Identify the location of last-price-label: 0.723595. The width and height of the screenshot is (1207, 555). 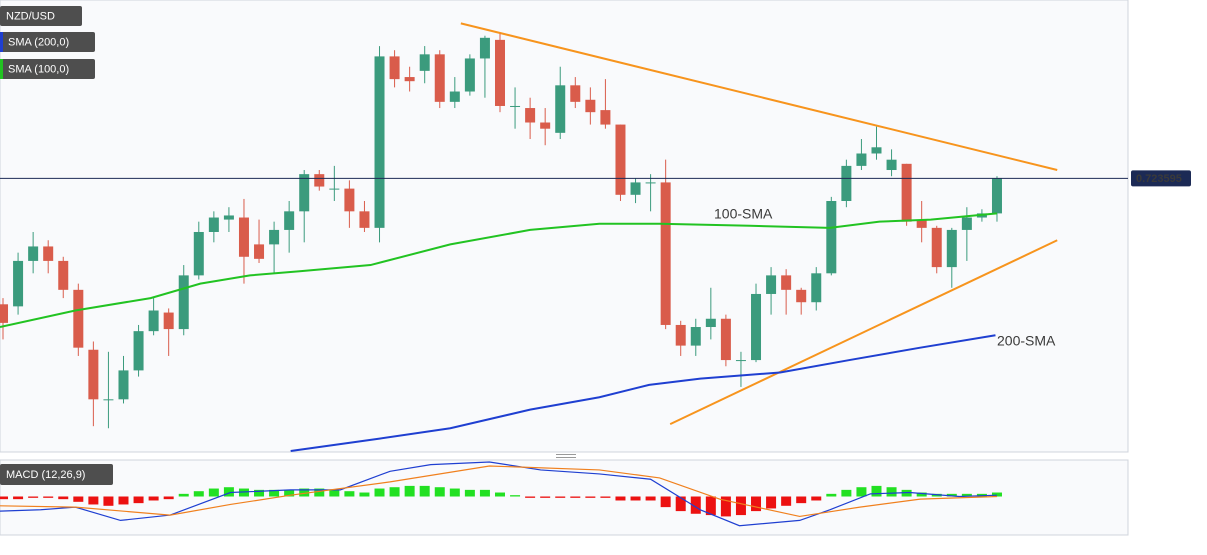
(1159, 179).